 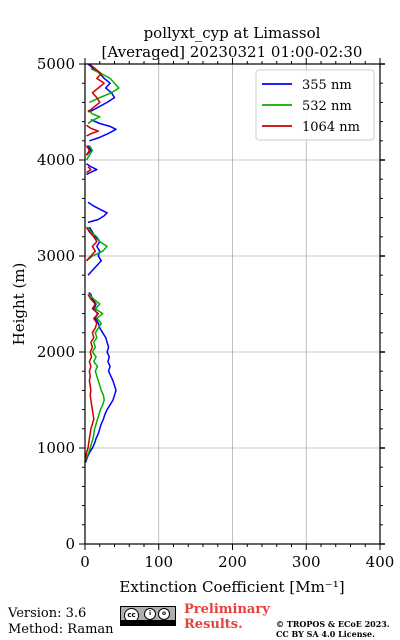 What do you see at coordinates (148, 616) in the screenshot?
I see `cc-by-sa-icon: cc i o` at bounding box center [148, 616].